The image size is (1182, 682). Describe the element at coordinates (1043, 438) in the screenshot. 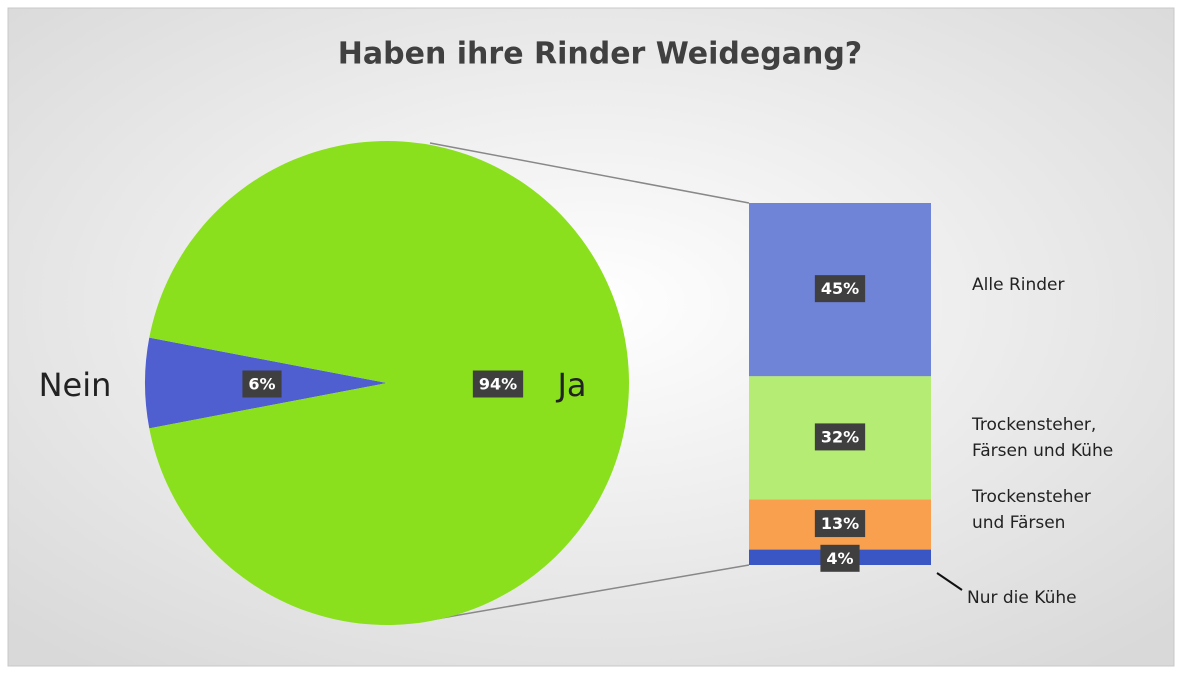

I see `bar-category-label: Trockensteher, Färsen und Kühe` at that location.